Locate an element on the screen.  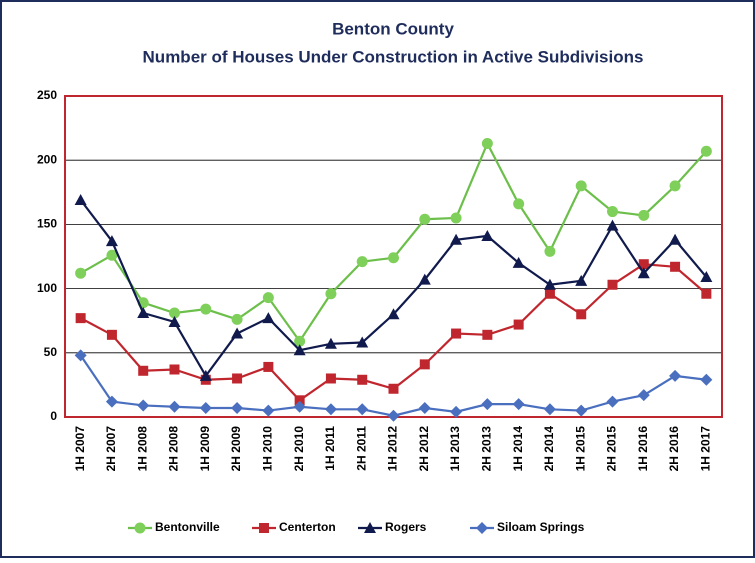
legend-label: Centerton is located at coordinates (307, 527).